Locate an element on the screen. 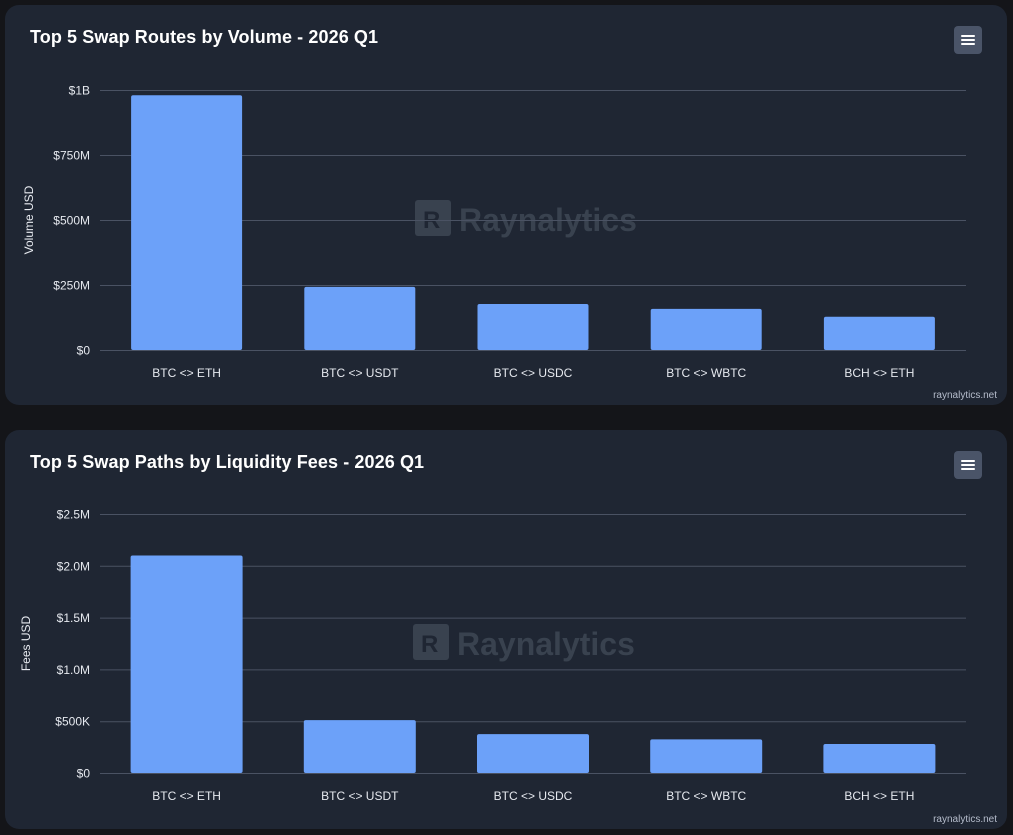  y-tick-label: $2.0M is located at coordinates (73, 566).